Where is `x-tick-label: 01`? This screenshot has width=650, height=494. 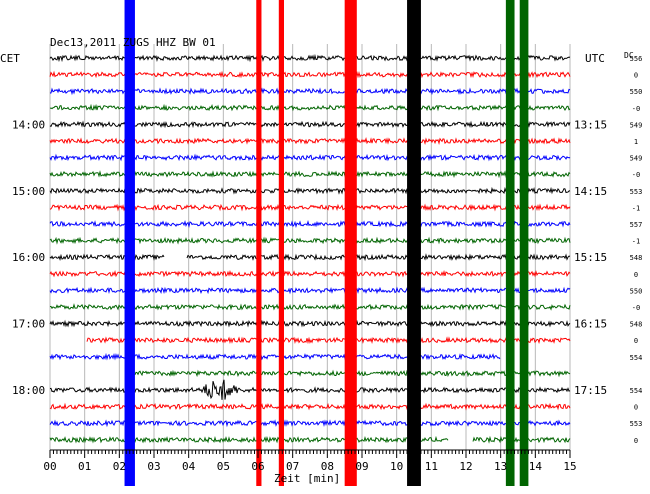 x-tick-label: 01 is located at coordinates (84, 466).